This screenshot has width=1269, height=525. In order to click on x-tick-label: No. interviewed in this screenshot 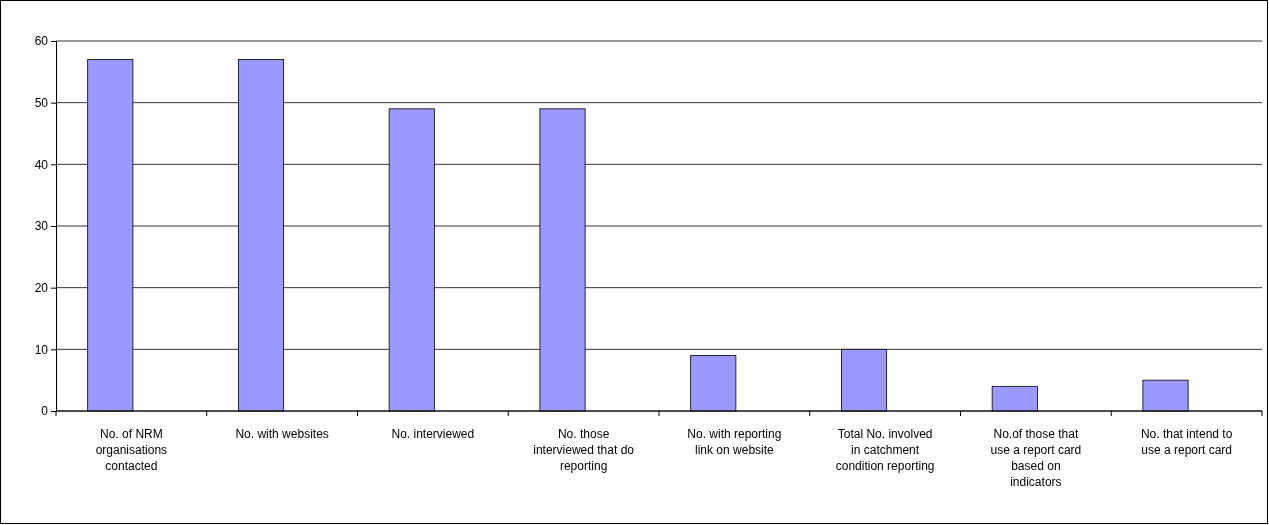, I will do `click(433, 434)`.